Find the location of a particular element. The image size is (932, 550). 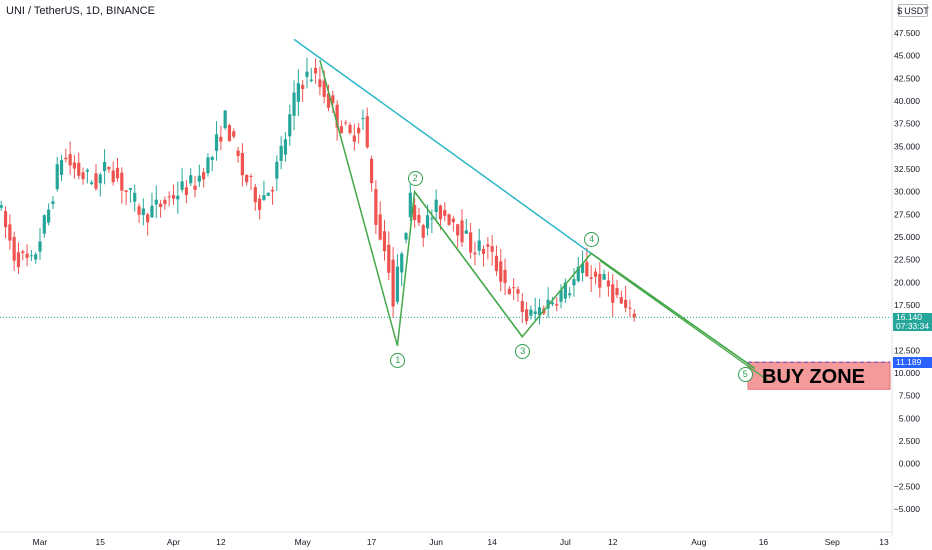

y-tick-label: 10.000 is located at coordinates (907, 373).